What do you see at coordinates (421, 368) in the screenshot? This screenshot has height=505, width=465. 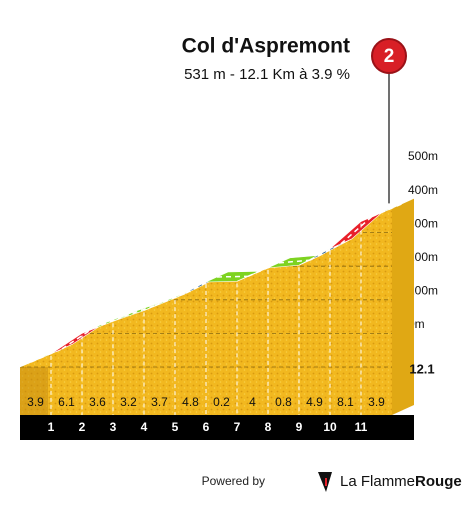 I see `length-label: 12.1` at bounding box center [421, 368].